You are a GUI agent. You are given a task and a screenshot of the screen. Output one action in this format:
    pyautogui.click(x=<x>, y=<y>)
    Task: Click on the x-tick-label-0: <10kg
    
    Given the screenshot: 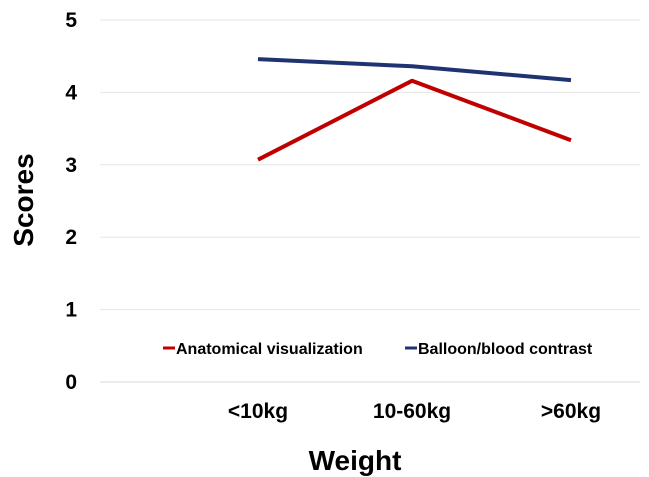 What is the action you would take?
    pyautogui.click(x=258, y=411)
    